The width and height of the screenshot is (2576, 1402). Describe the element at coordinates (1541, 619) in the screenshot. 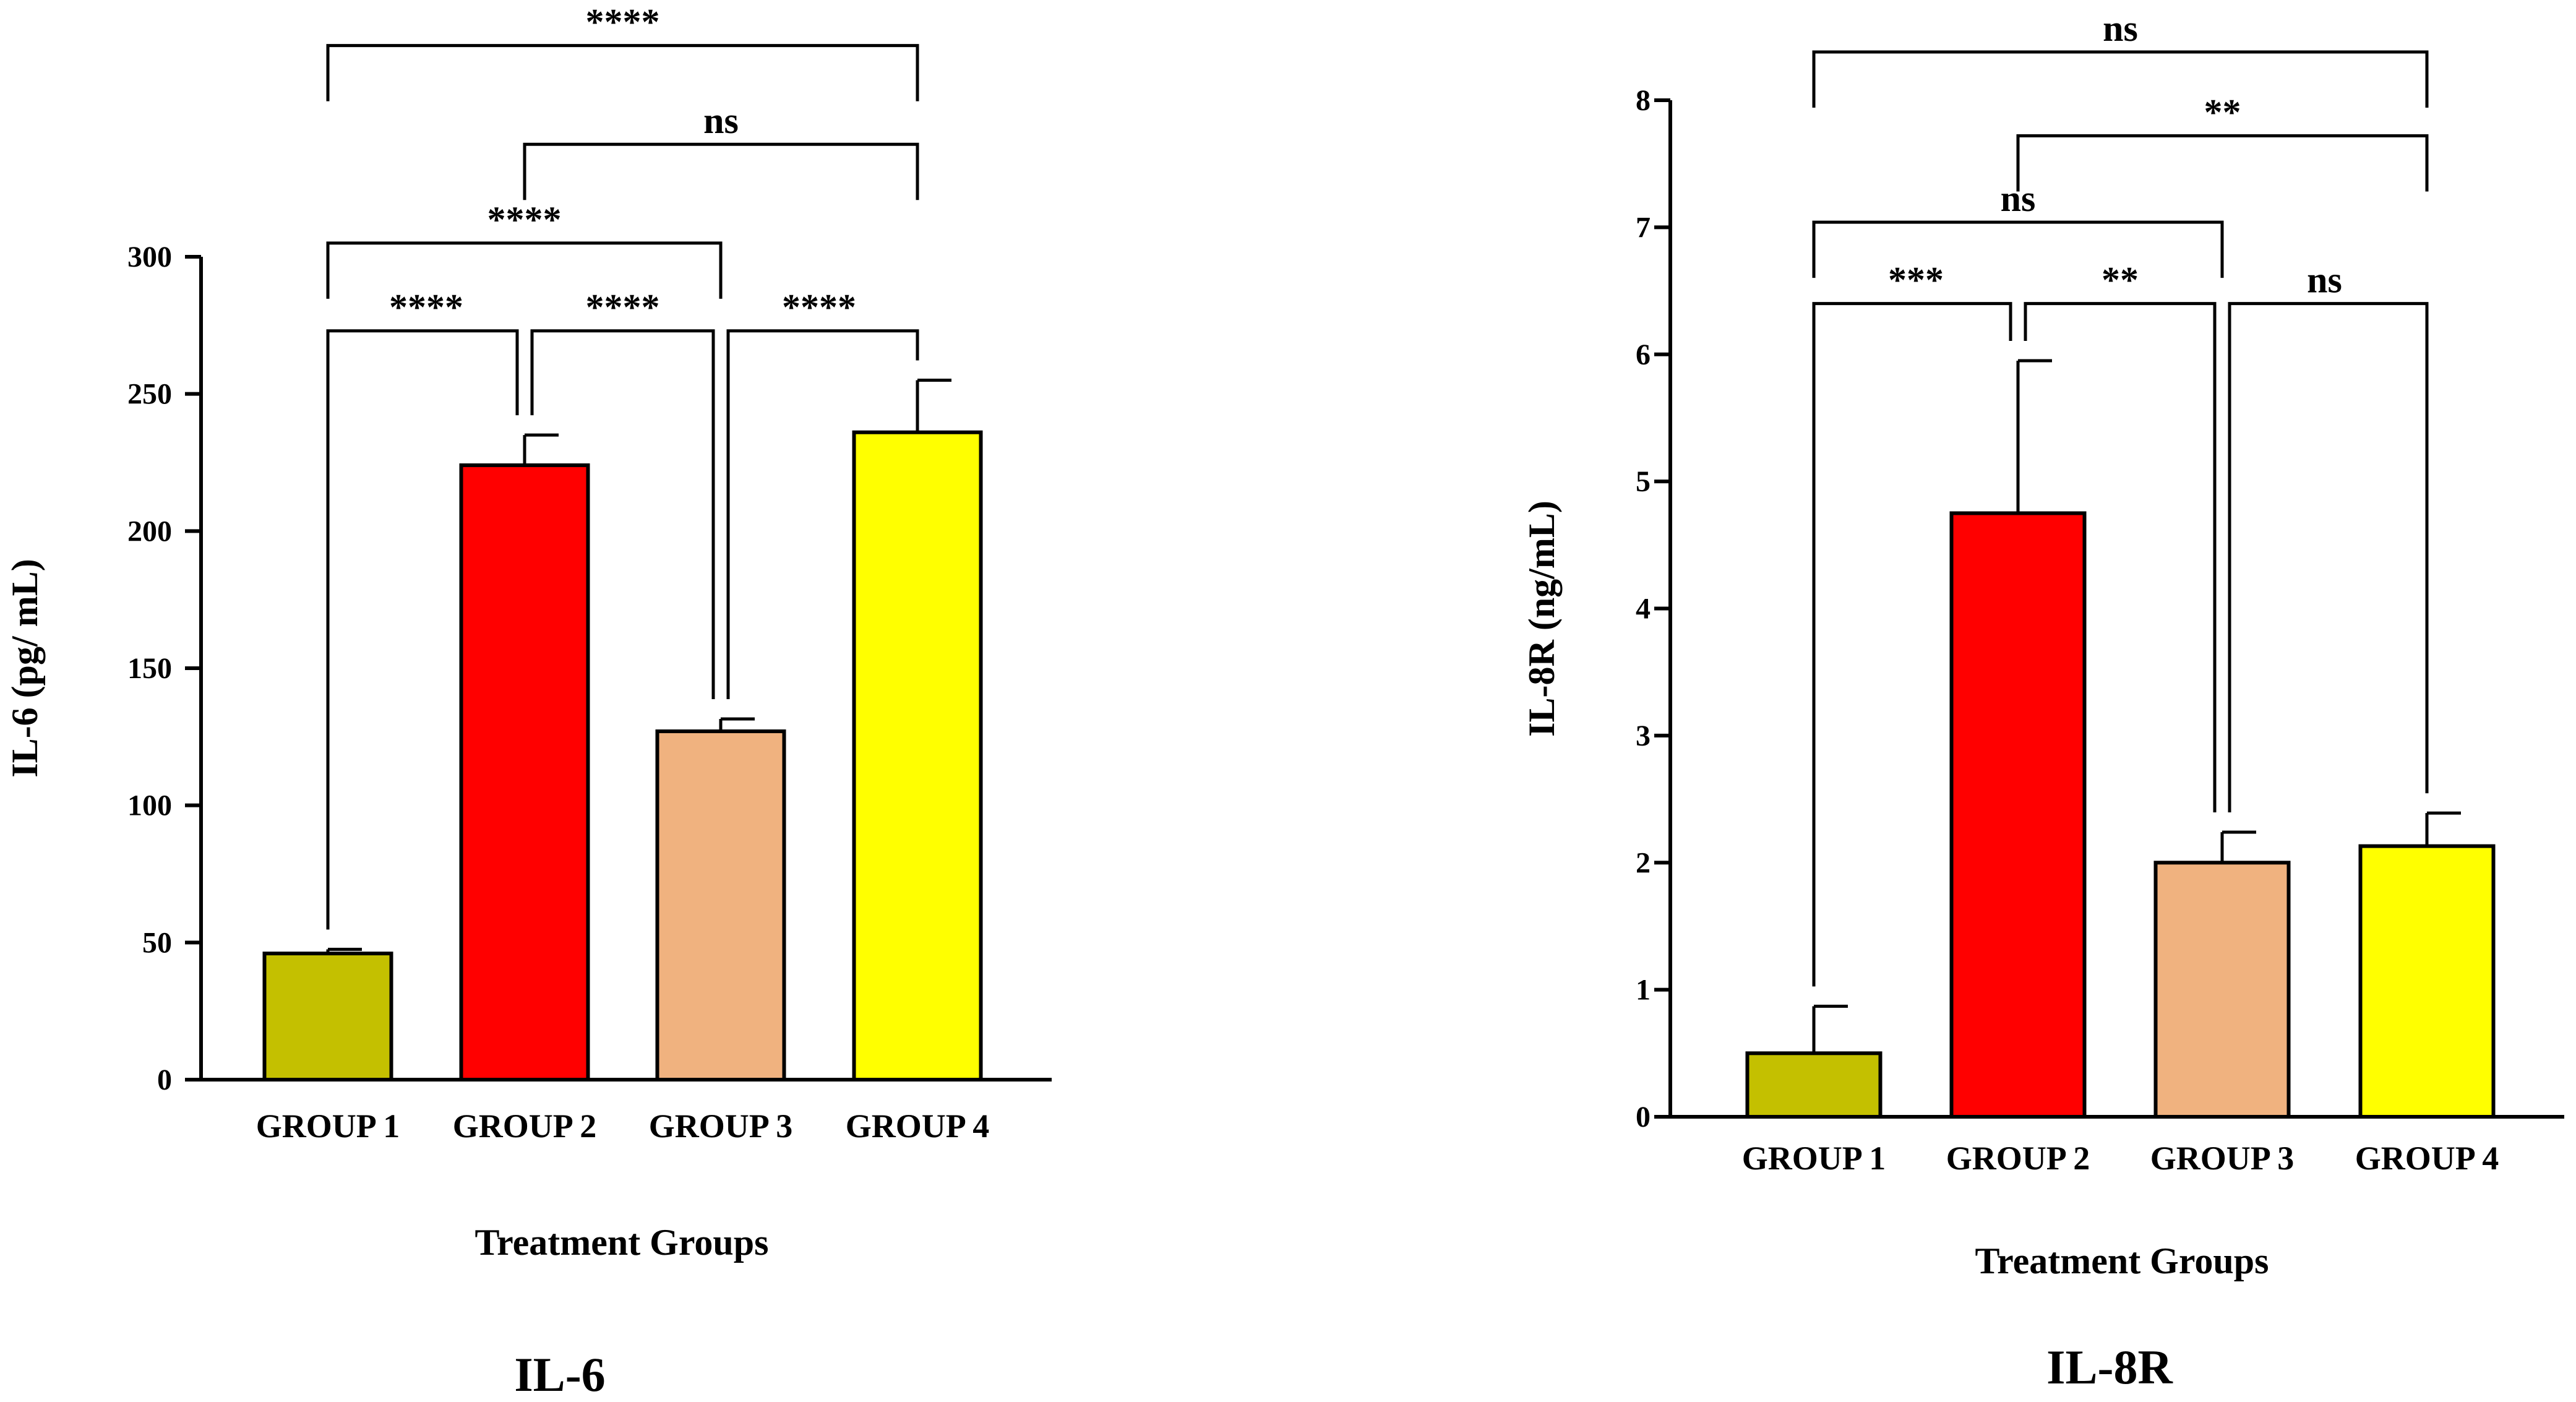

I see `y-axis-title: IL-8R (ng/mL)` at that location.